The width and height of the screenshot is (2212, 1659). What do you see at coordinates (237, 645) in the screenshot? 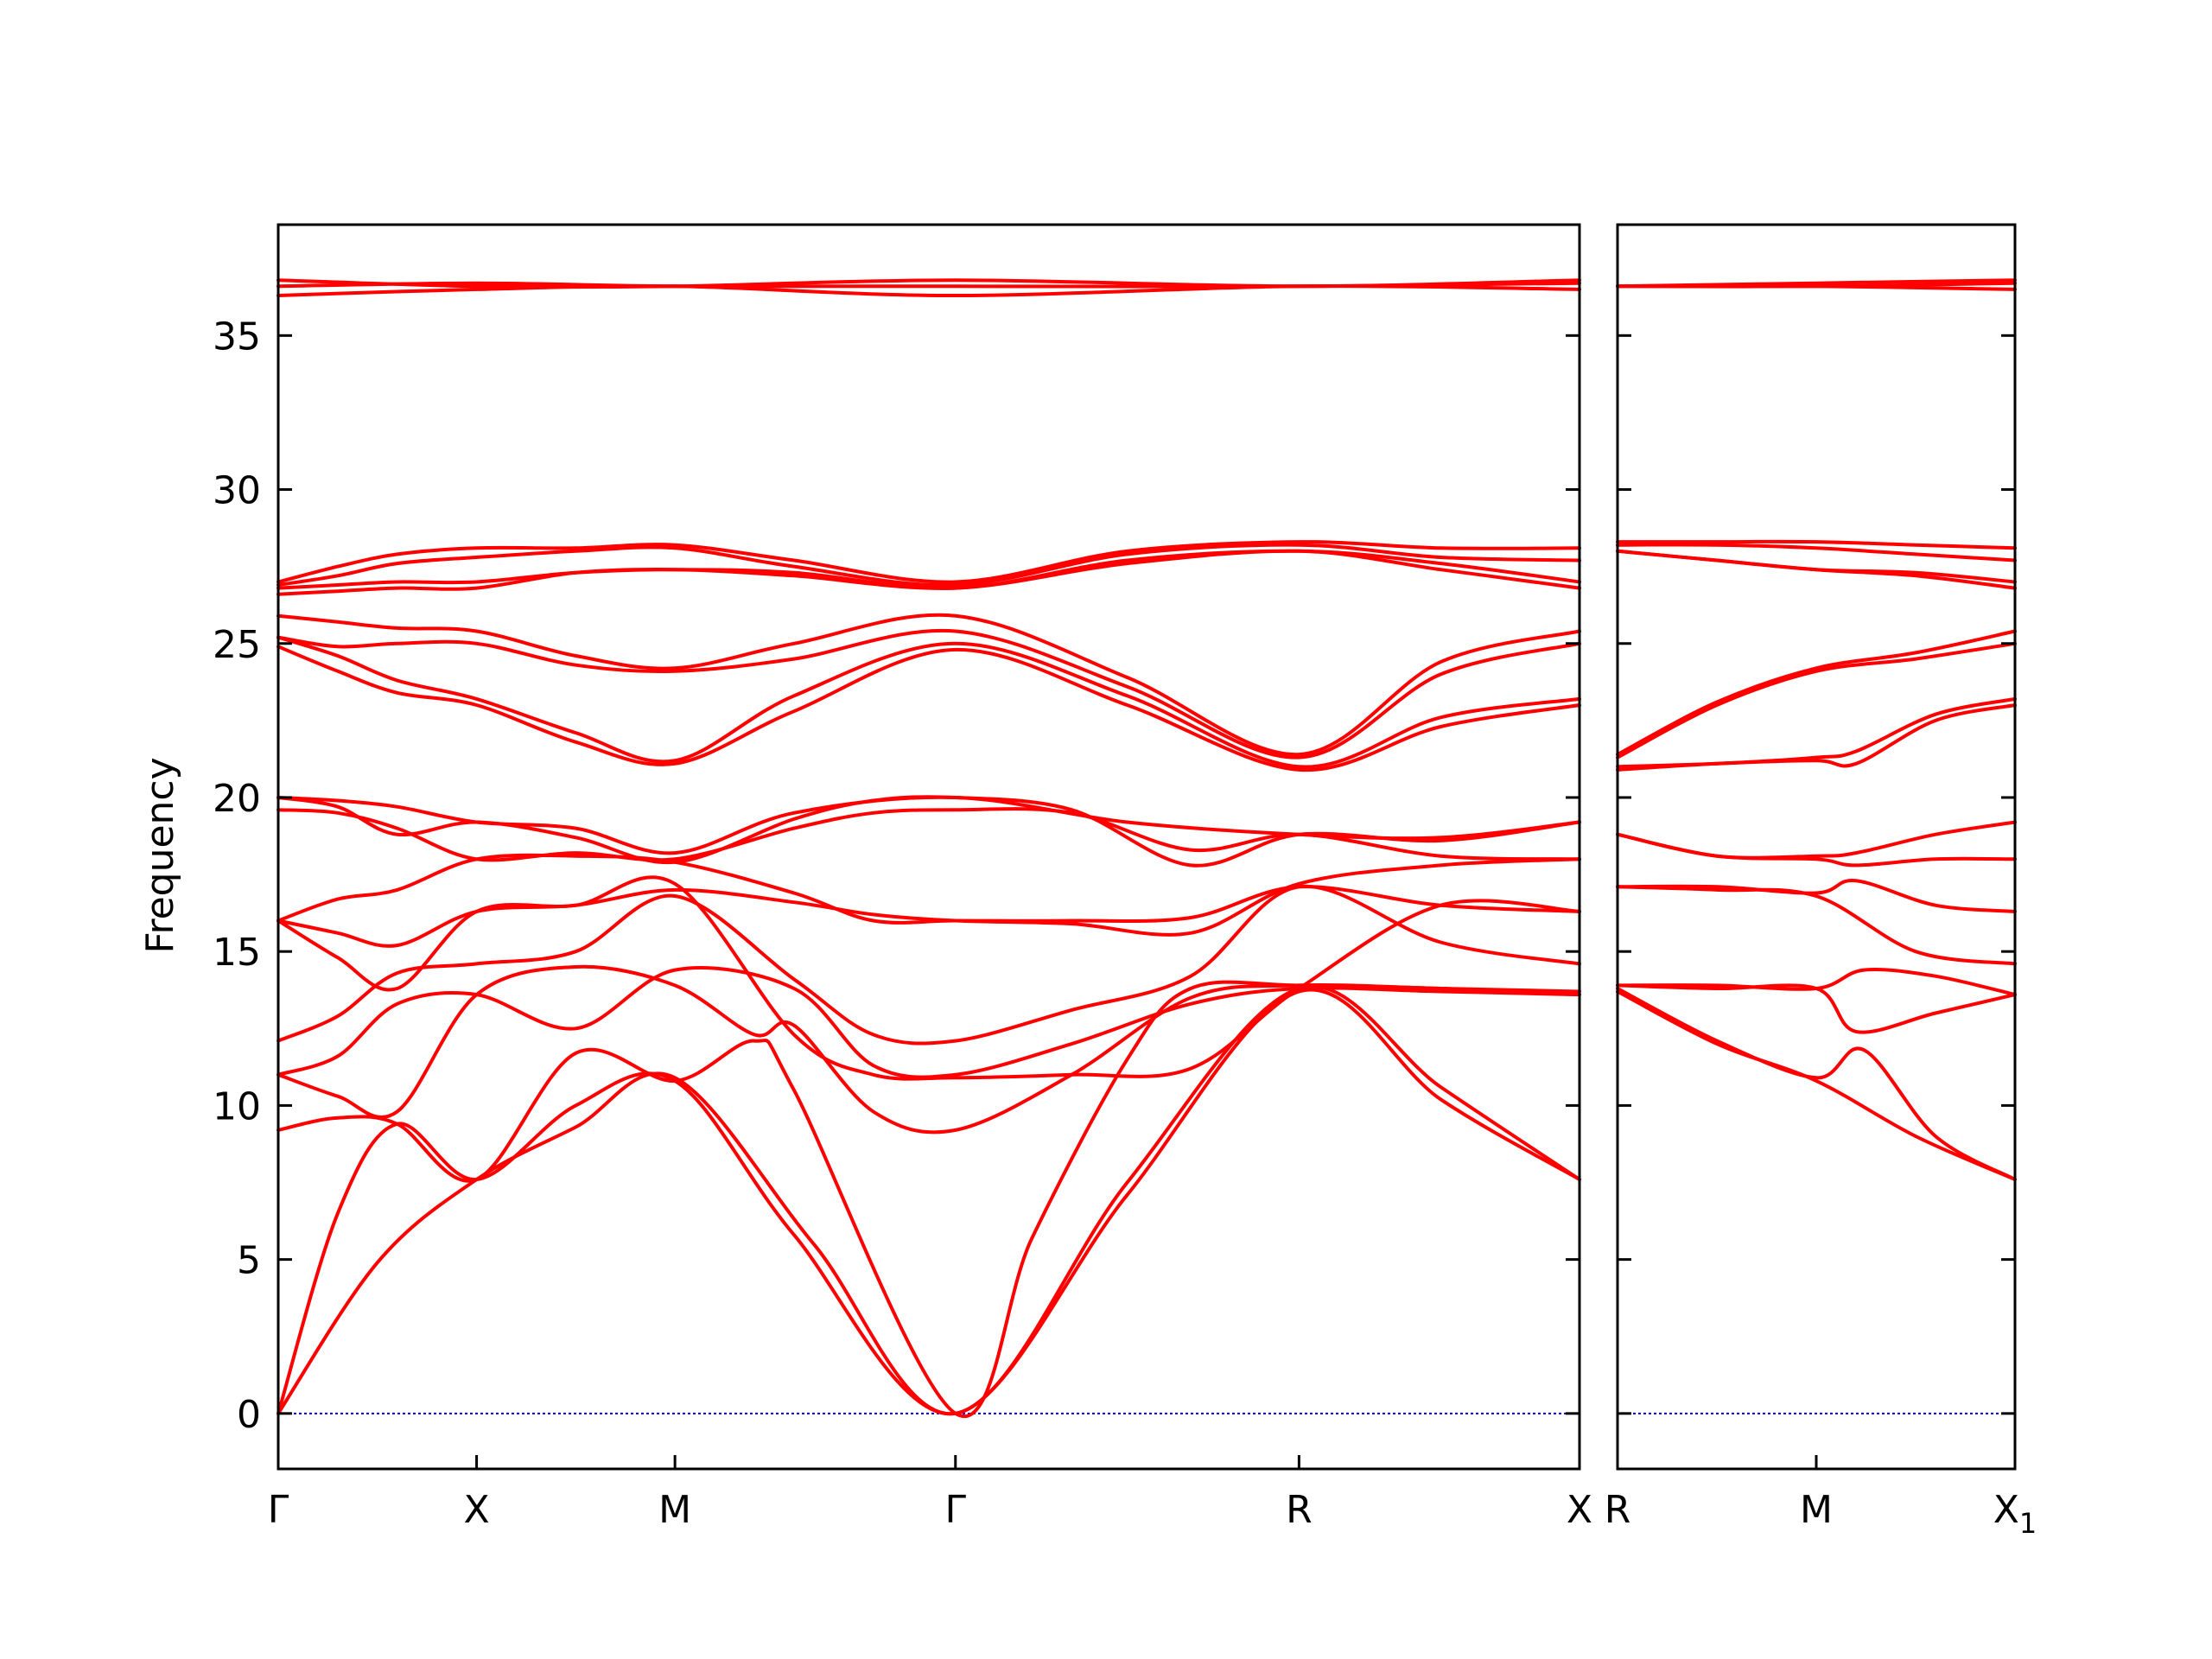
I see `y-tick-label-25: 25` at bounding box center [237, 645].